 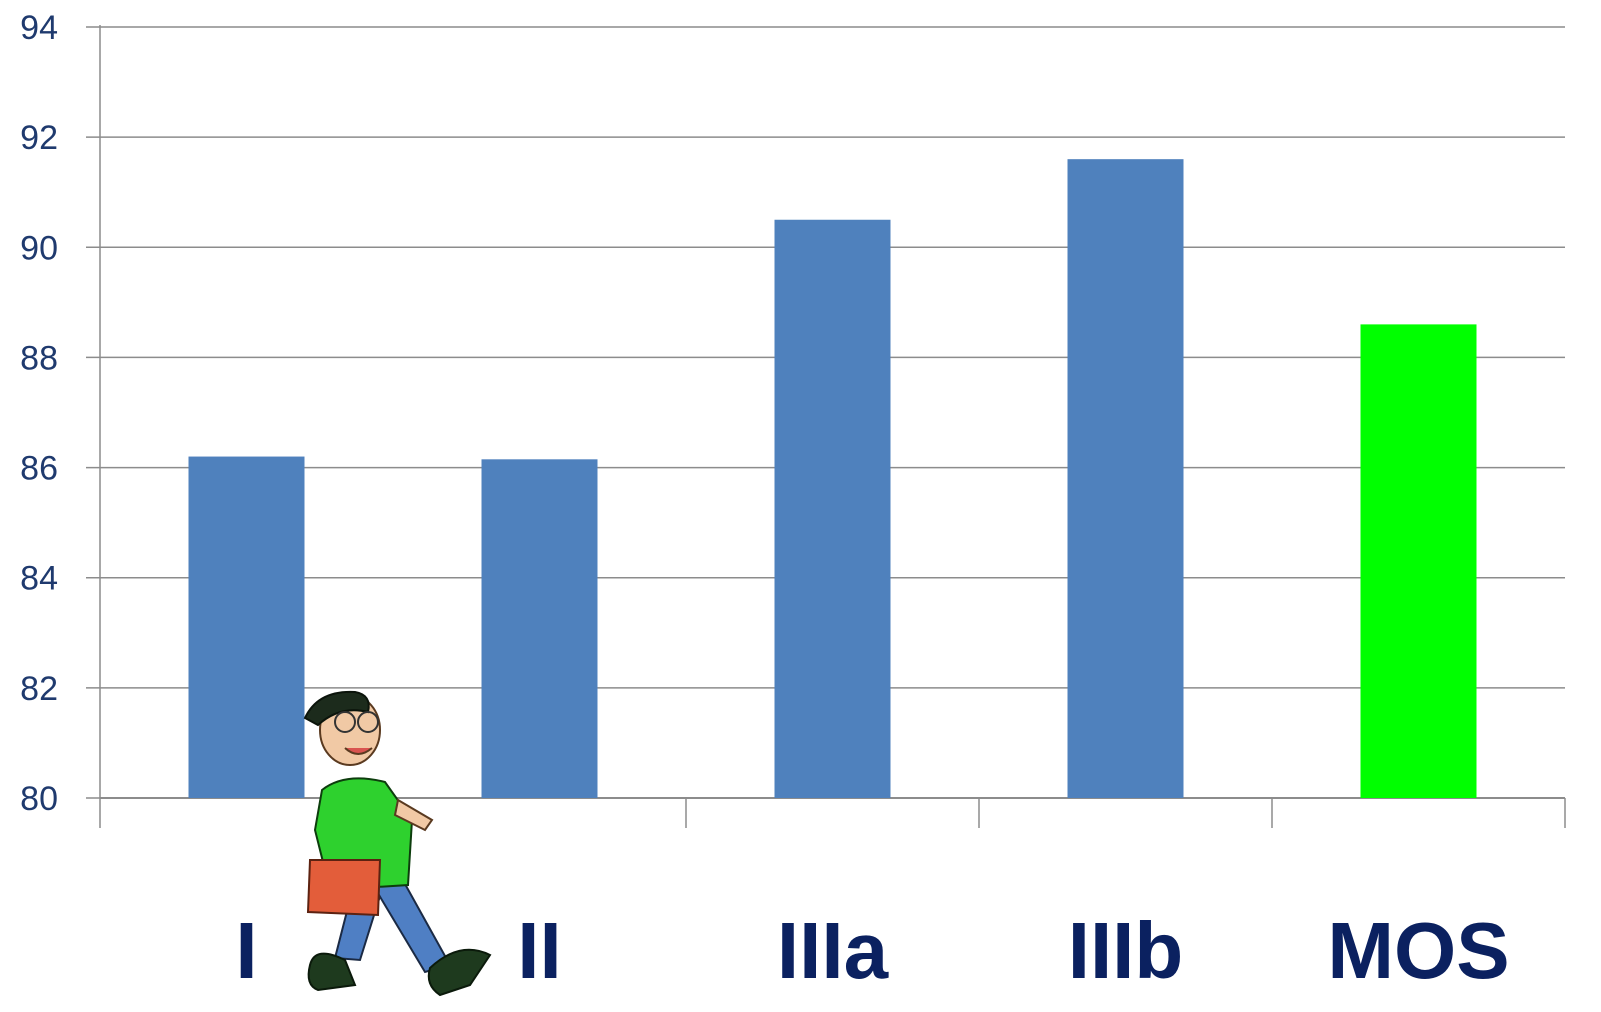 I want to click on y-tick-label: 90, so click(x=39, y=248).